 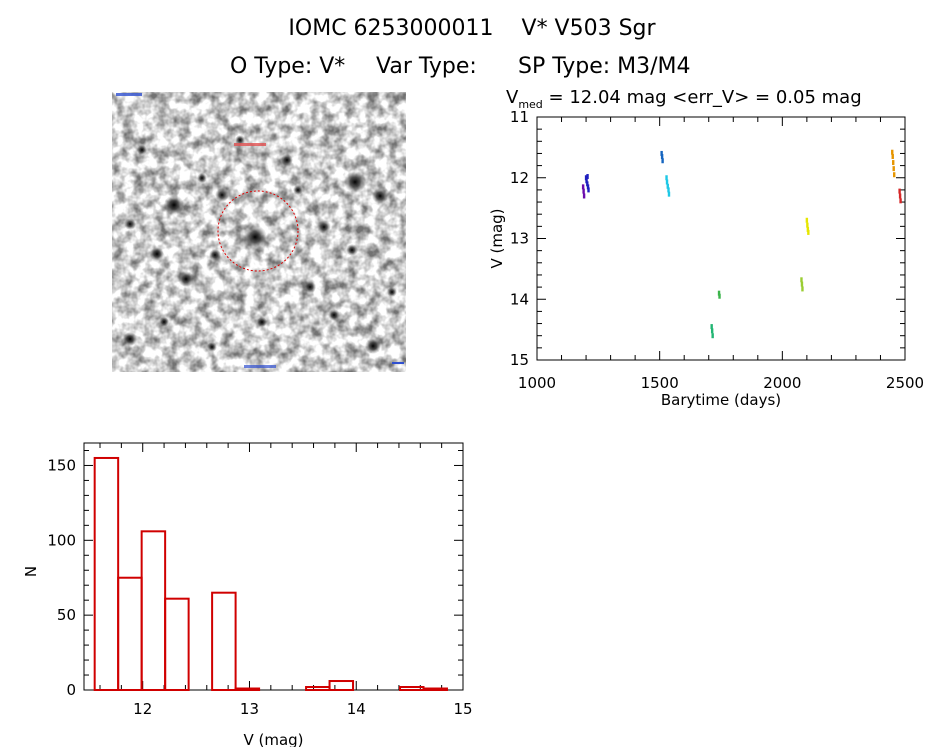 What do you see at coordinates (61, 540) in the screenshot?
I see `y-tick-label: 100` at bounding box center [61, 540].